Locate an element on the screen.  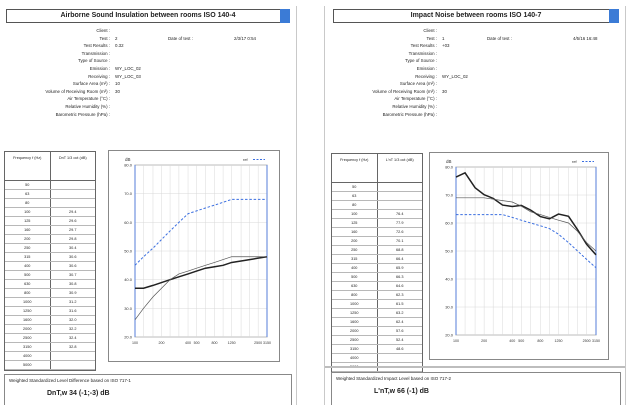
x-tick-label: 100 is located at coordinates (135, 343).